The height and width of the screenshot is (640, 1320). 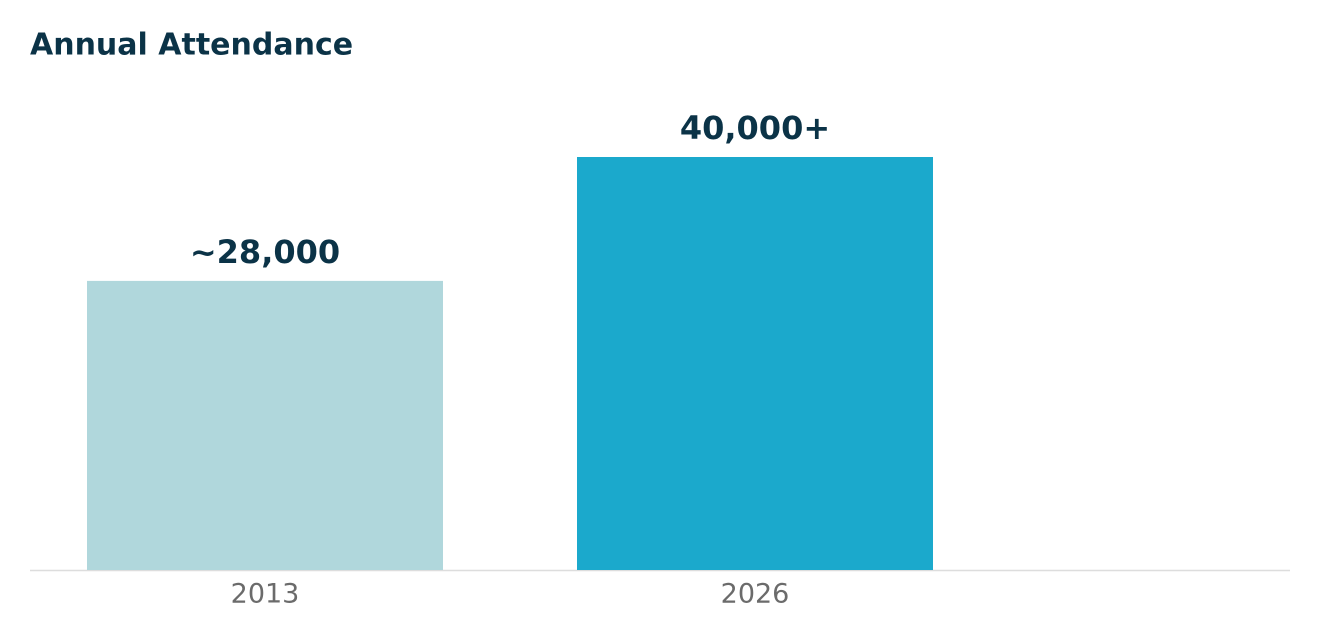 What do you see at coordinates (265, 252) in the screenshot?
I see `value-label: ~28,000` at bounding box center [265, 252].